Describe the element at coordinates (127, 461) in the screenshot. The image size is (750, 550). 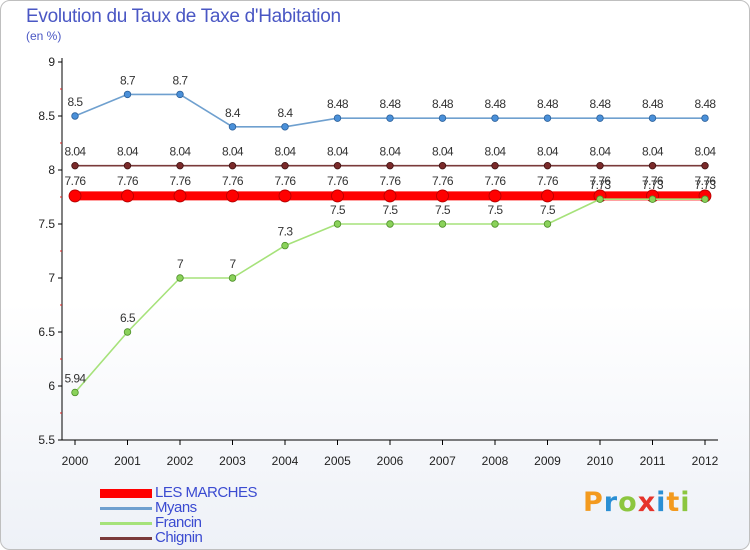
I see `x-tick-label: 2001` at that location.